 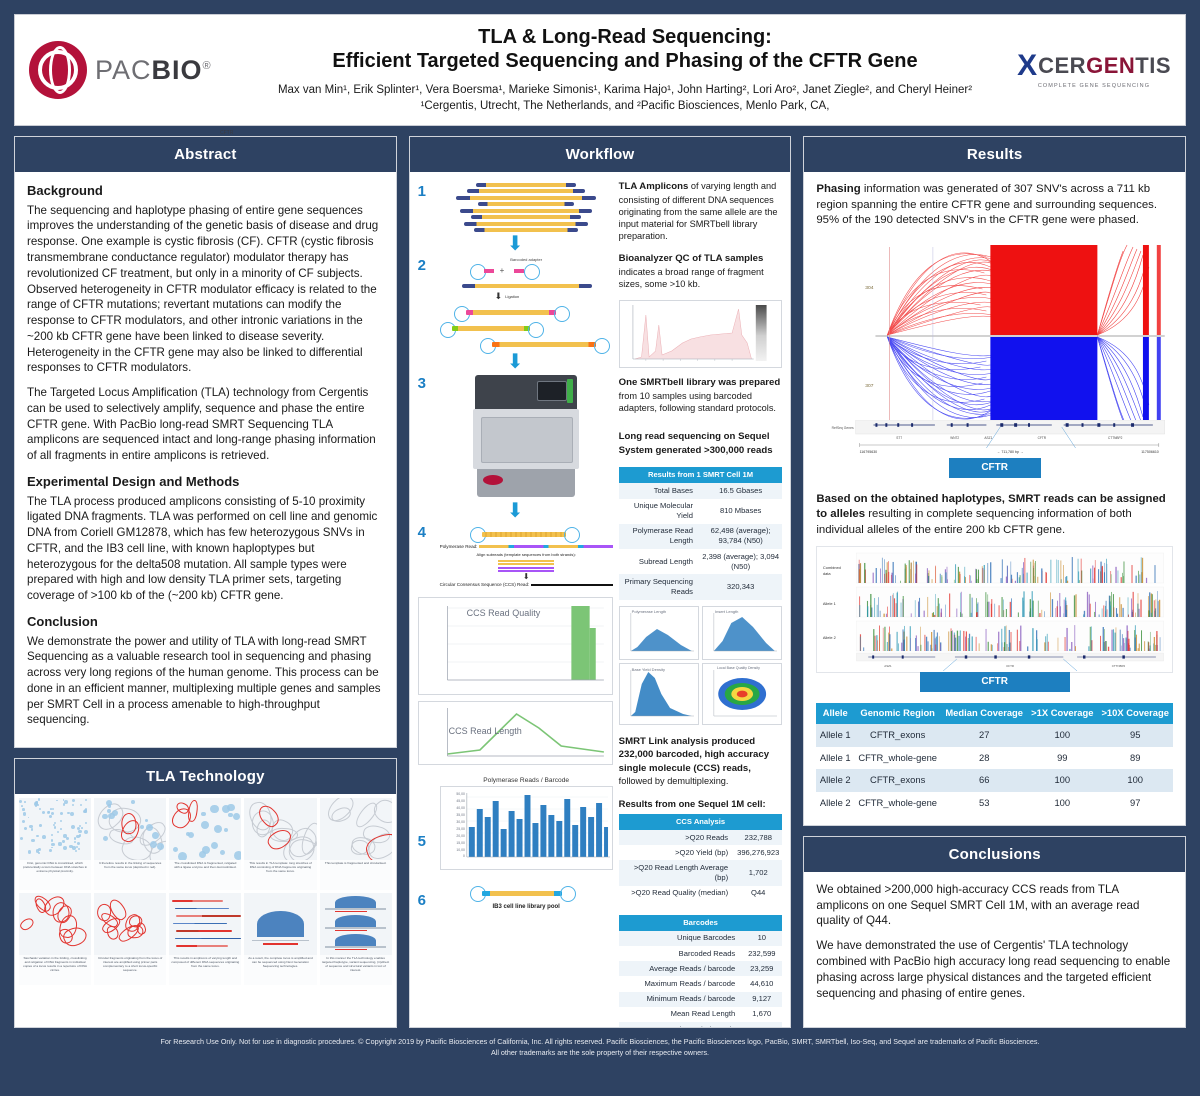 I want to click on phasing-left-coord: 116795630, so click(x=869, y=451).